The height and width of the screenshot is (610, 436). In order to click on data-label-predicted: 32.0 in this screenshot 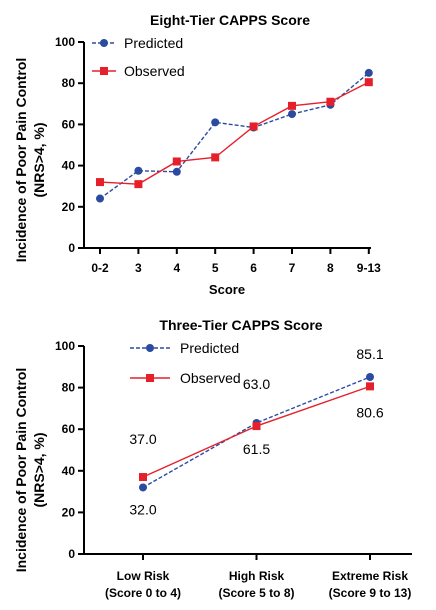, I will do `click(142, 509)`.